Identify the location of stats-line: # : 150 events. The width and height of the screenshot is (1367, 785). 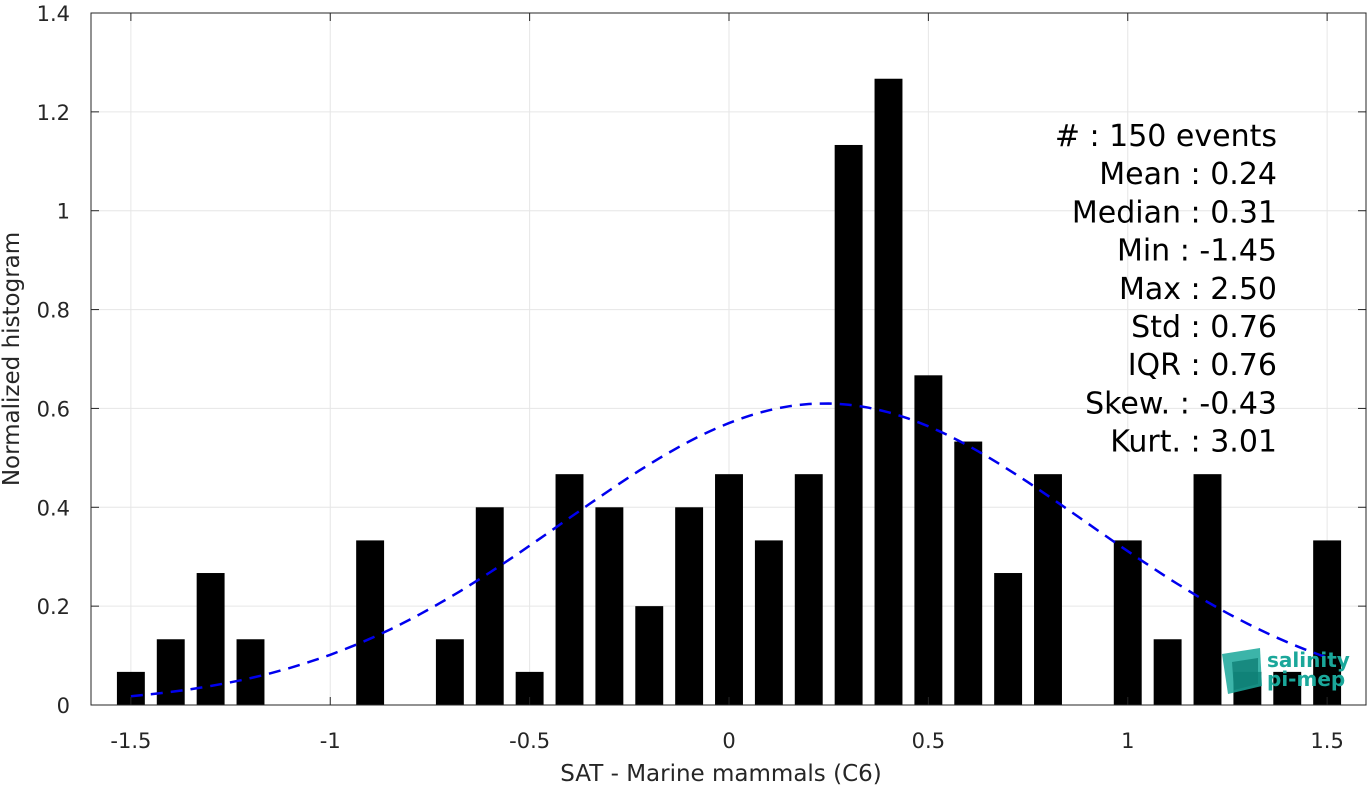
(1166, 136).